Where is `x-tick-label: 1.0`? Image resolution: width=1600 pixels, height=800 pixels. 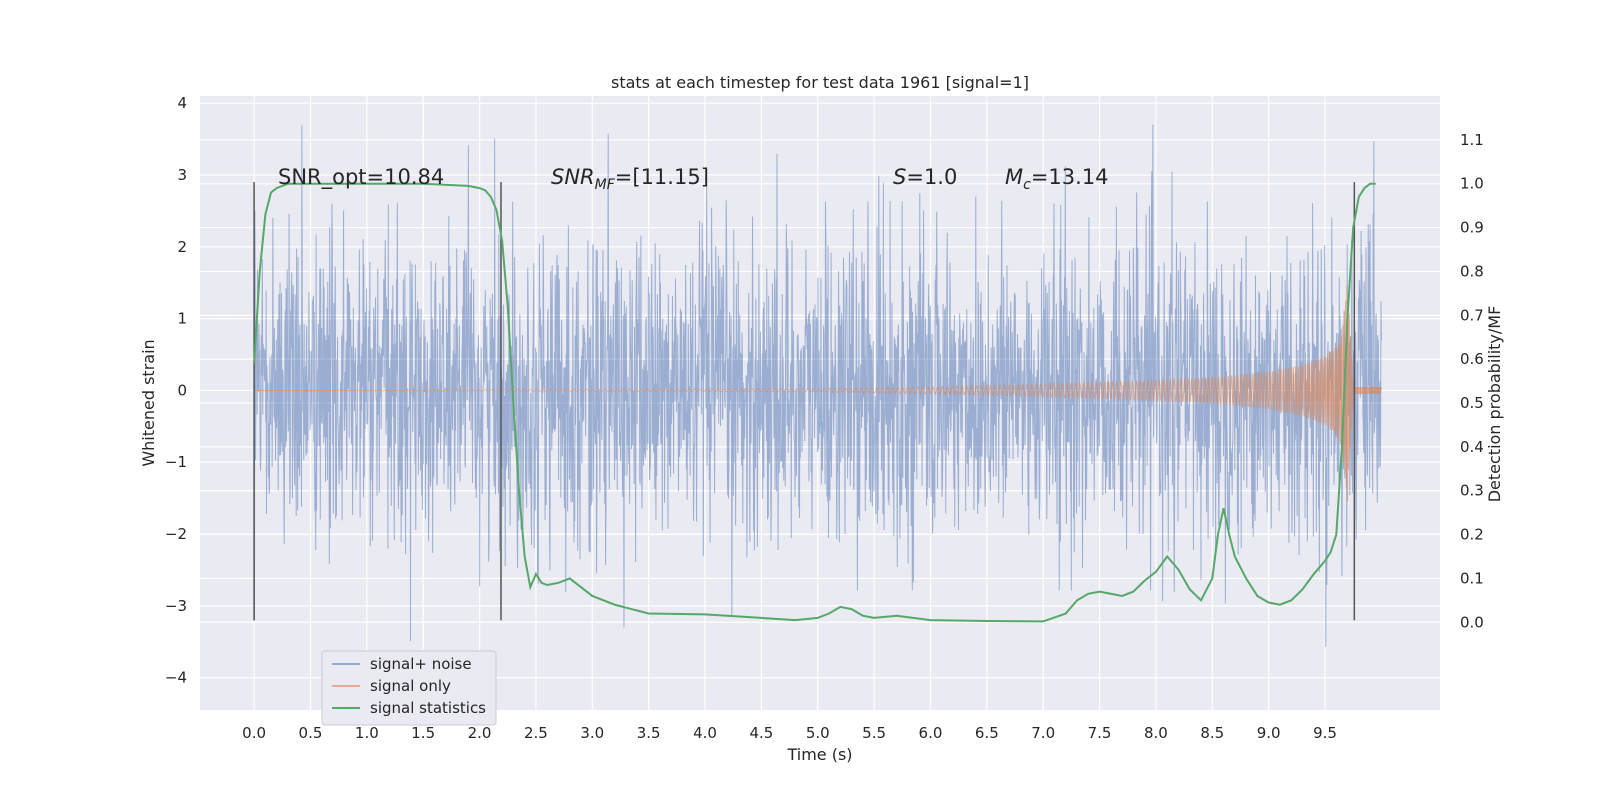
x-tick-label: 1.0 is located at coordinates (367, 733).